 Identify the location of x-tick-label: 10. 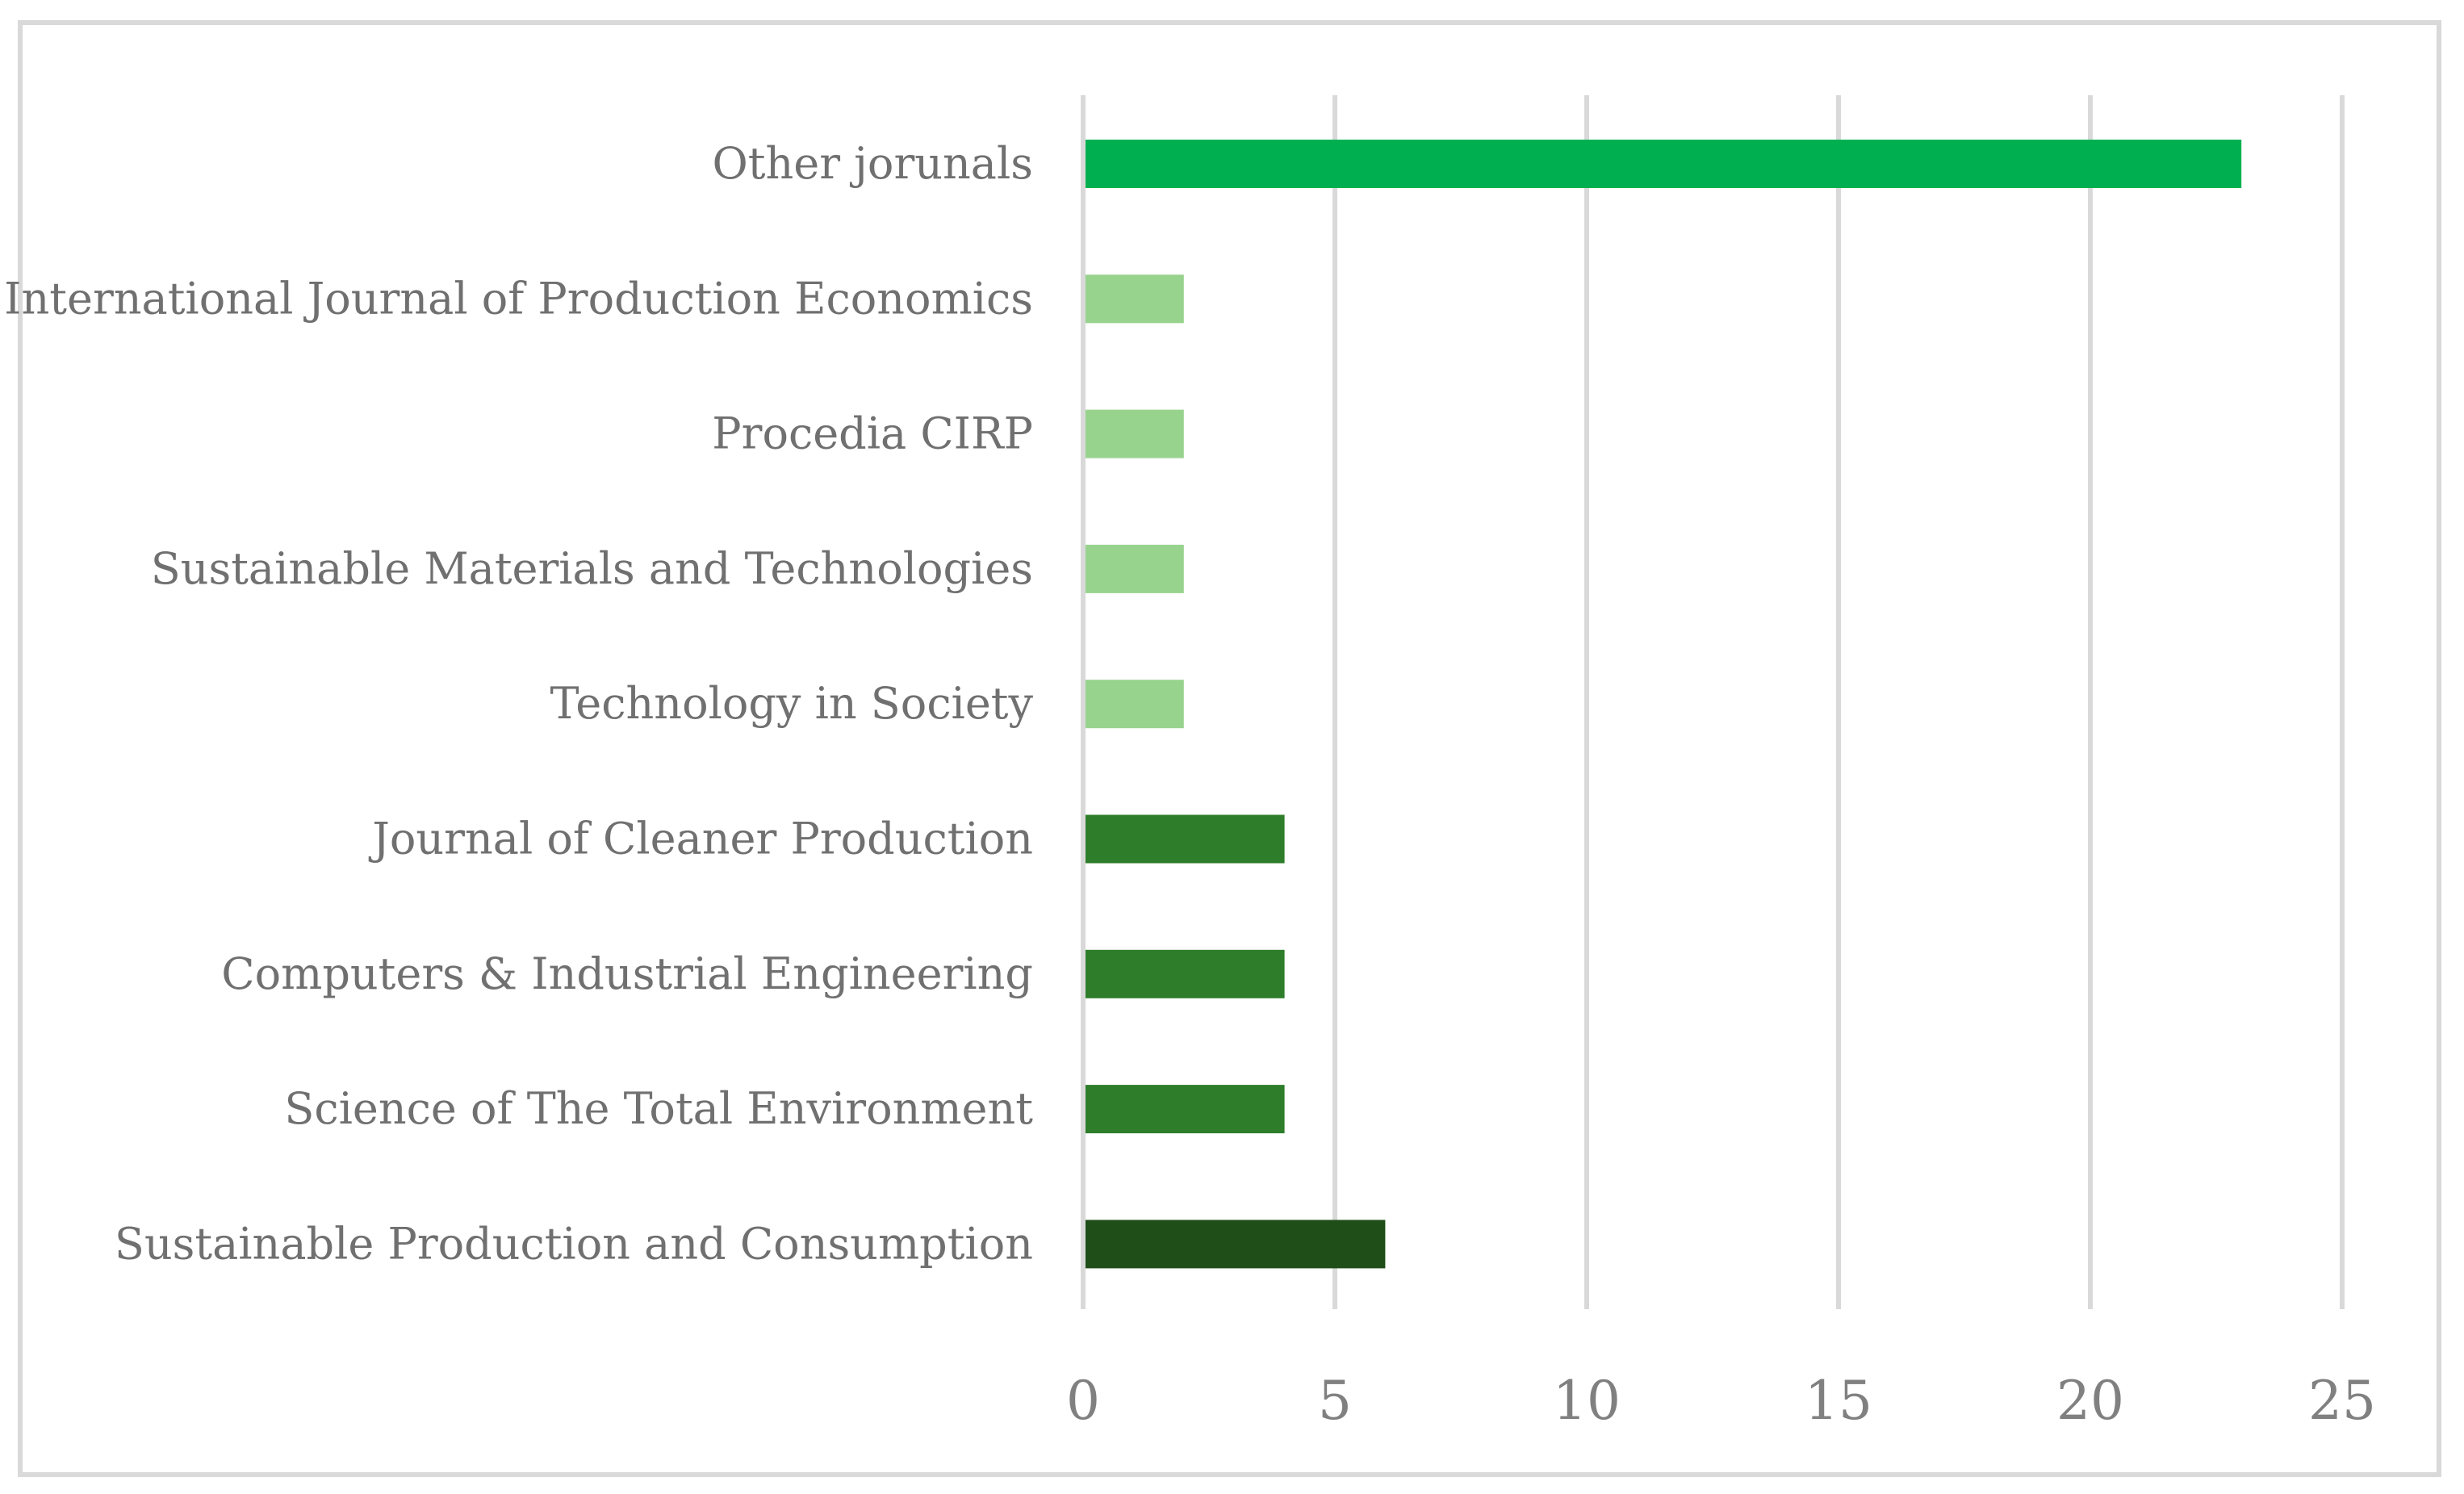
(1587, 1401).